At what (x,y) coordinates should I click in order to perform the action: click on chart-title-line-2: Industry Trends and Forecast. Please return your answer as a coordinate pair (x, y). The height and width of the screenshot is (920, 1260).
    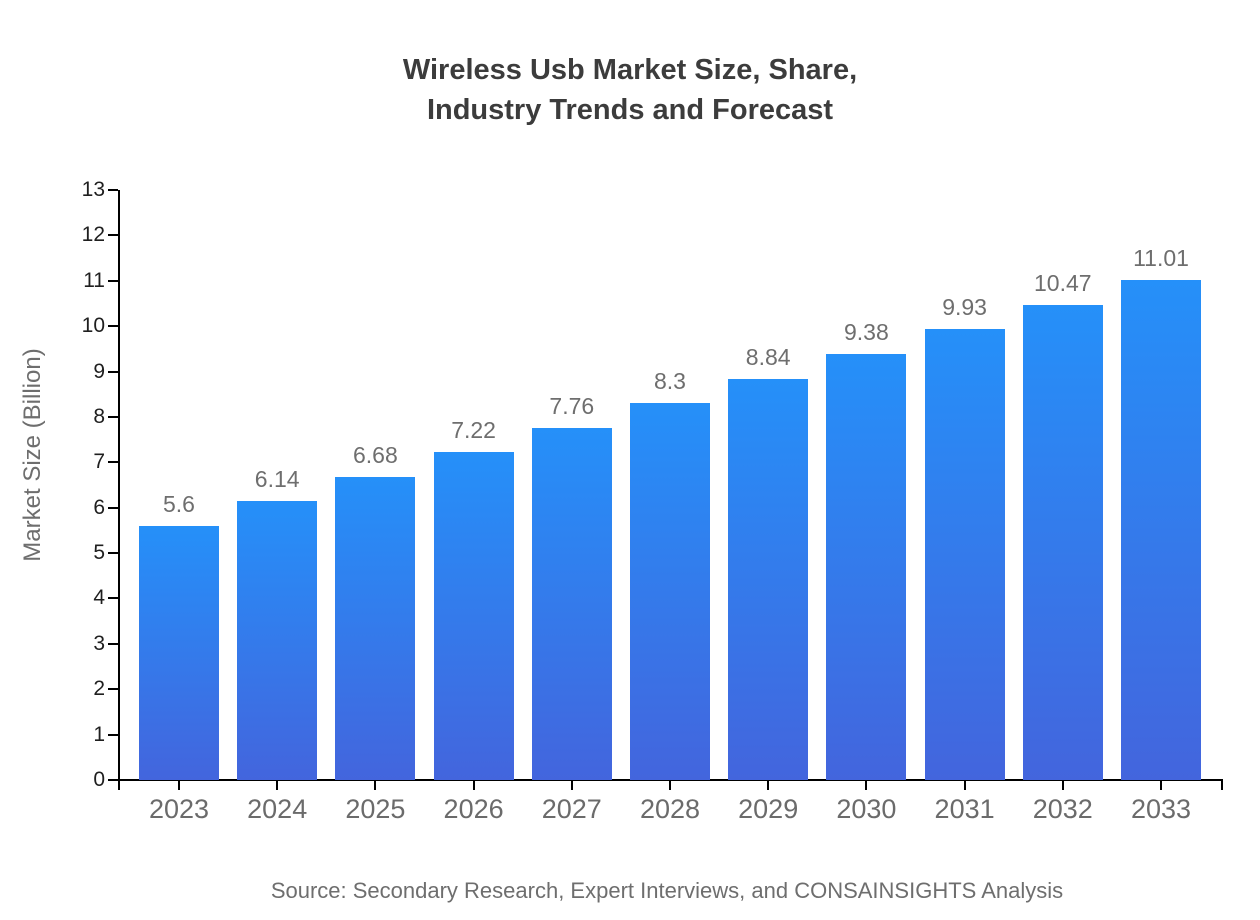
    Looking at the image, I should click on (630, 110).